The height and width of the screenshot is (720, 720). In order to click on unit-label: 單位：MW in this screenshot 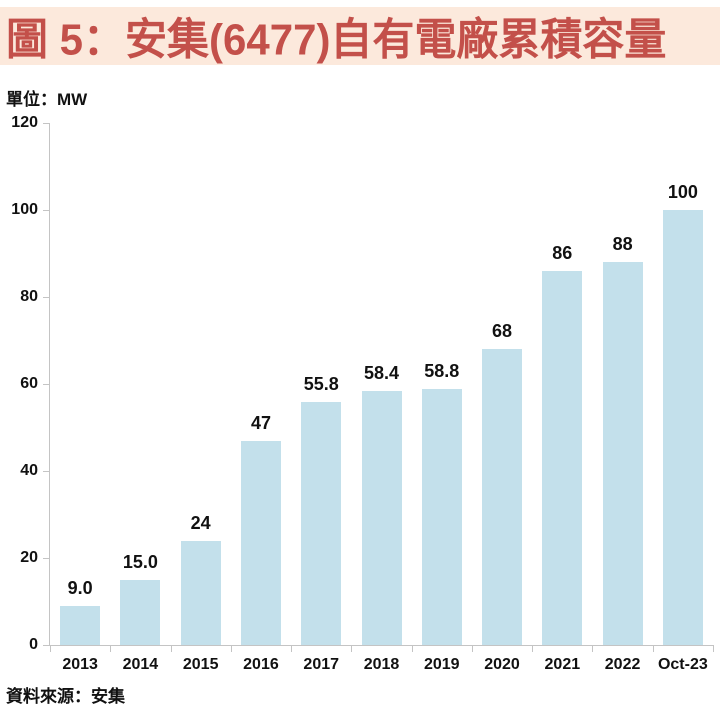, I will do `click(47, 99)`.